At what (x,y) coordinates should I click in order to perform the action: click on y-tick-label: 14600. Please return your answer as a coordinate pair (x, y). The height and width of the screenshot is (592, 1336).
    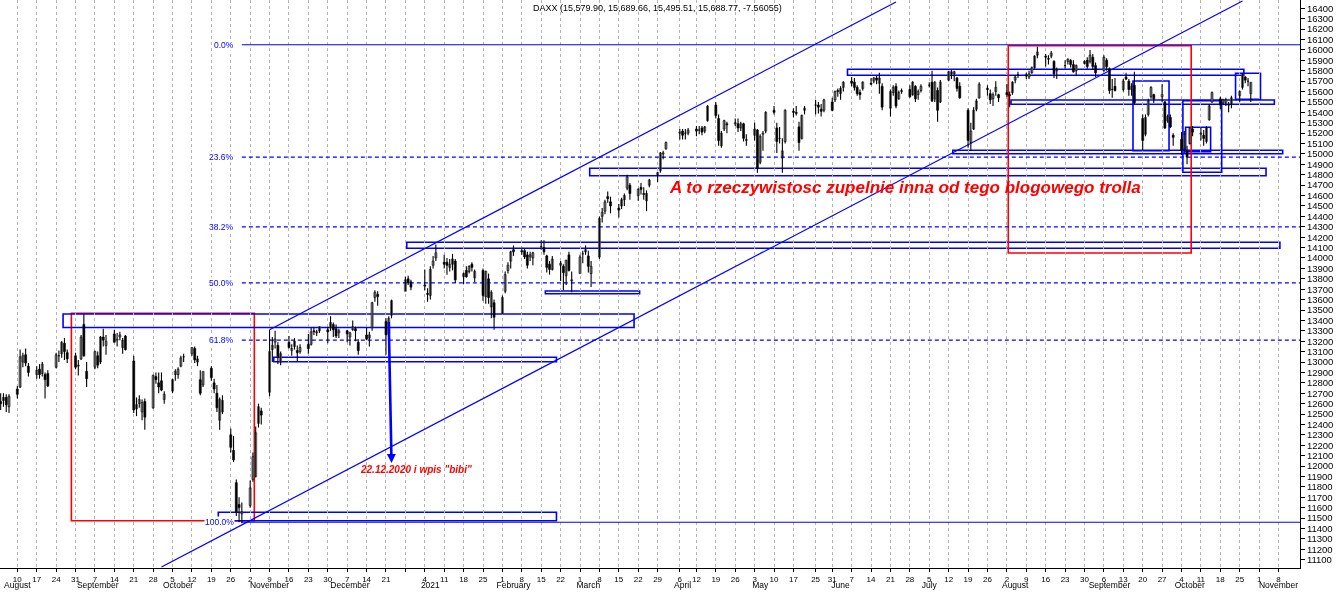
    Looking at the image, I should click on (1320, 195).